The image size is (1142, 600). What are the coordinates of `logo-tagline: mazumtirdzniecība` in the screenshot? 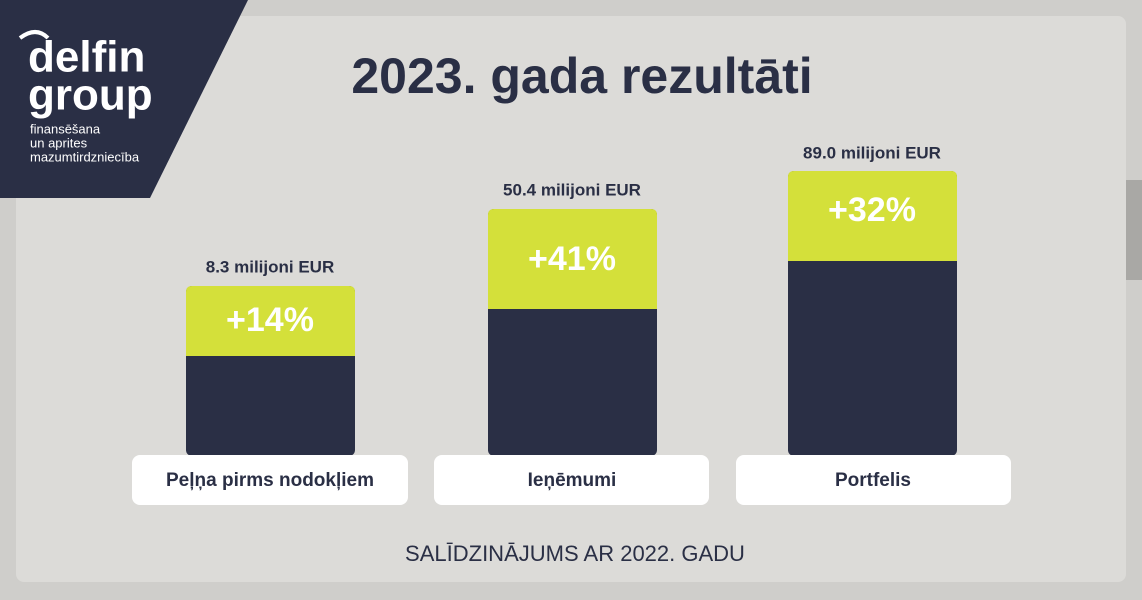 It's located at (85, 156).